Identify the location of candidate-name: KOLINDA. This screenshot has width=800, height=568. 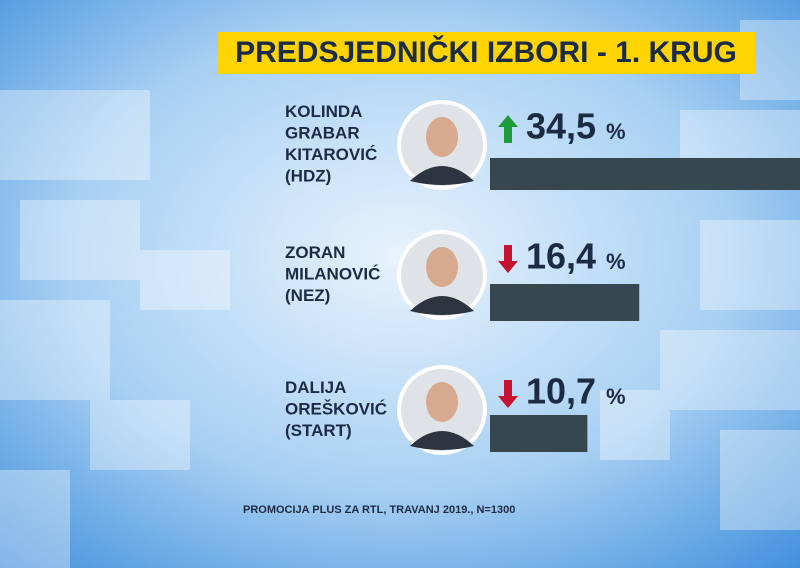
(323, 111).